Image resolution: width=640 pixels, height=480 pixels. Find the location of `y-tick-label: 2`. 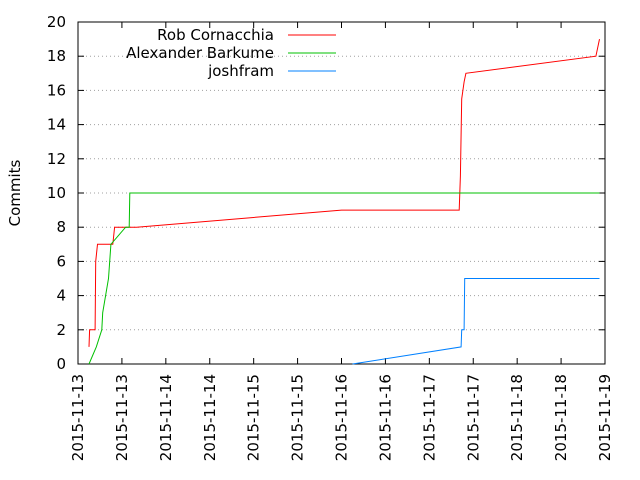

y-tick-label: 2 is located at coordinates (61, 330).